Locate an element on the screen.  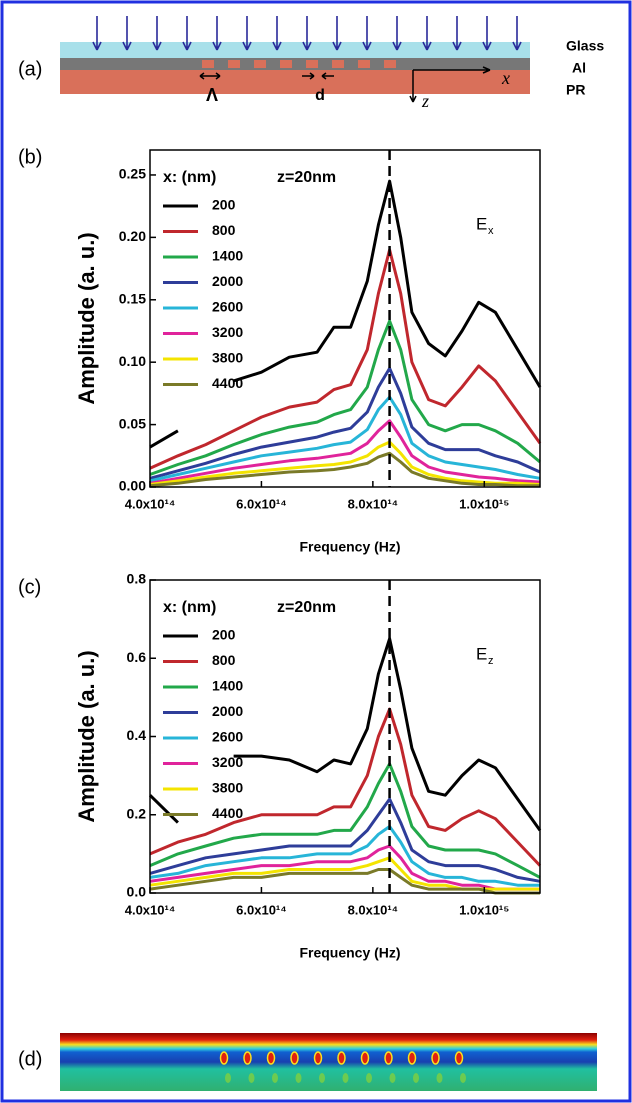
legend-label: 200 is located at coordinates (224, 635).